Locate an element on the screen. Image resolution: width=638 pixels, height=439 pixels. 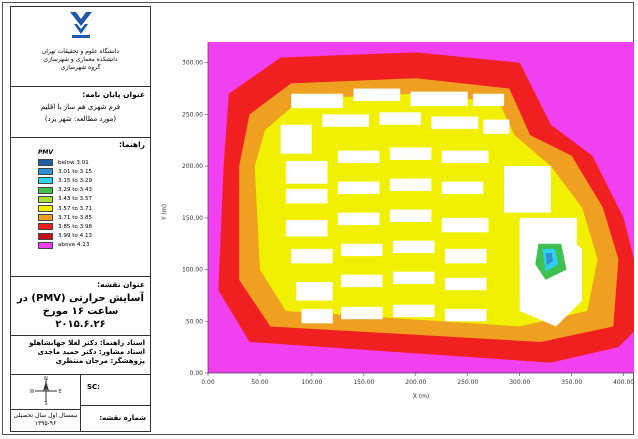
legend-label: 3.57 to 3.71 is located at coordinates (75, 208).